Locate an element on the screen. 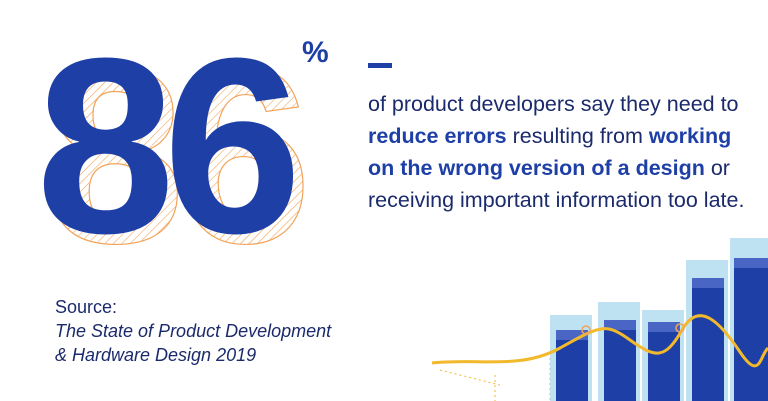  percent-sign: % is located at coordinates (315, 52).